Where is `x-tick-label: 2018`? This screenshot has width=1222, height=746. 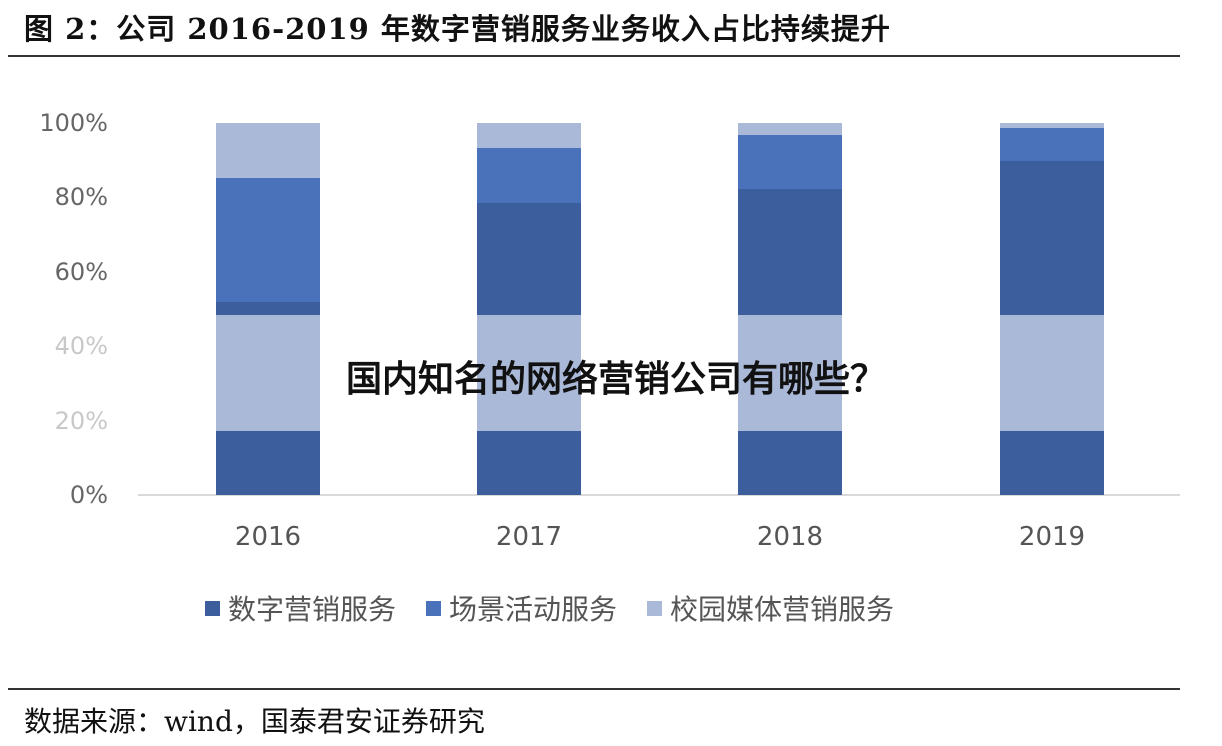 x-tick-label: 2018 is located at coordinates (790, 537).